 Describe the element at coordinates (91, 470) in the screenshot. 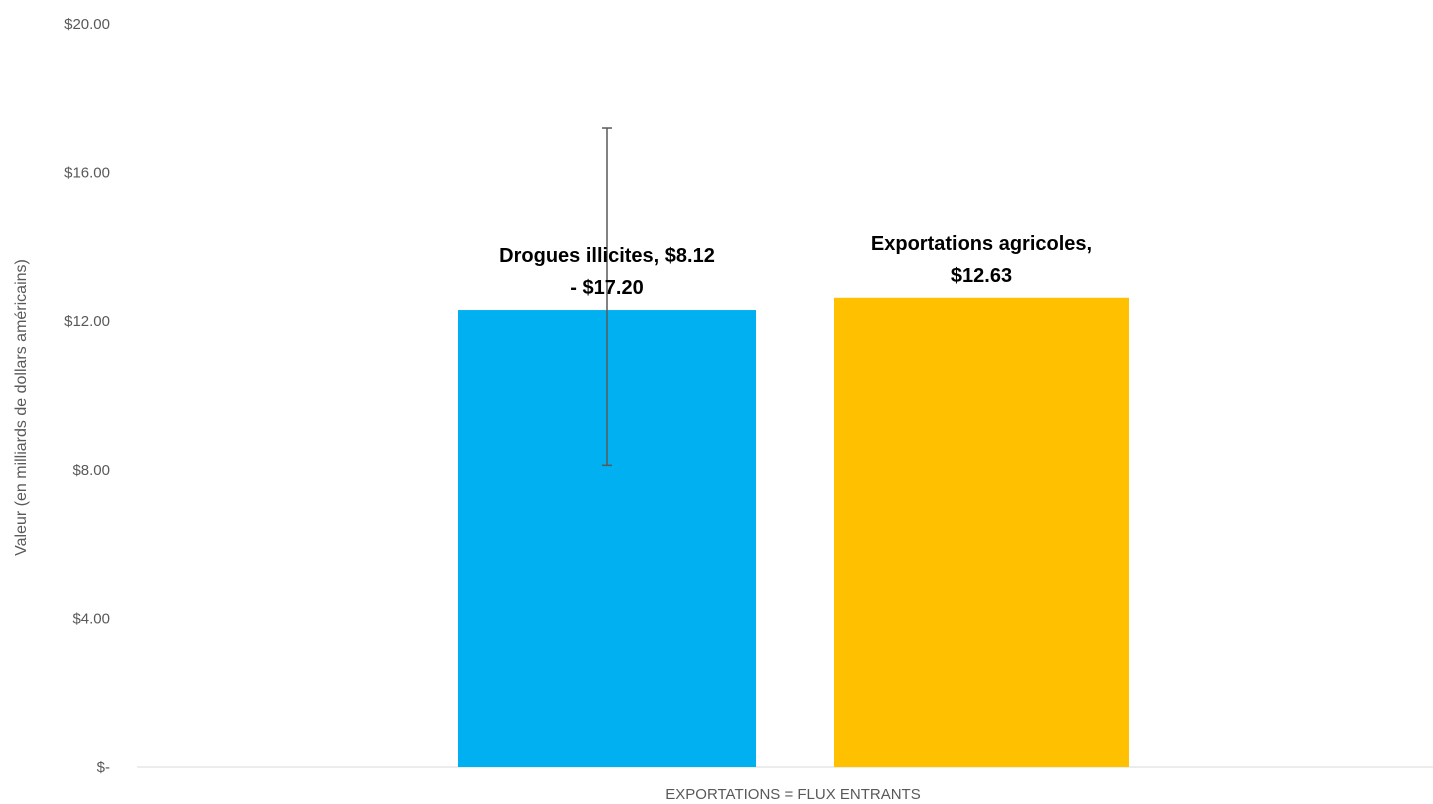

I see `y-tick-label: $8.00` at that location.